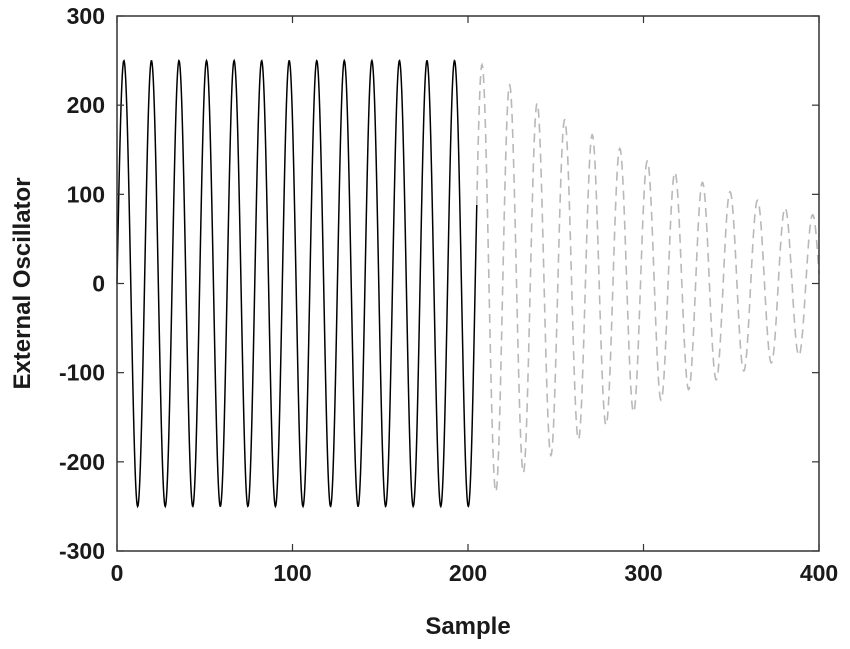 This screenshot has width=850, height=649. Describe the element at coordinates (98, 284) in the screenshot. I see `y-tick-label: 0` at that location.